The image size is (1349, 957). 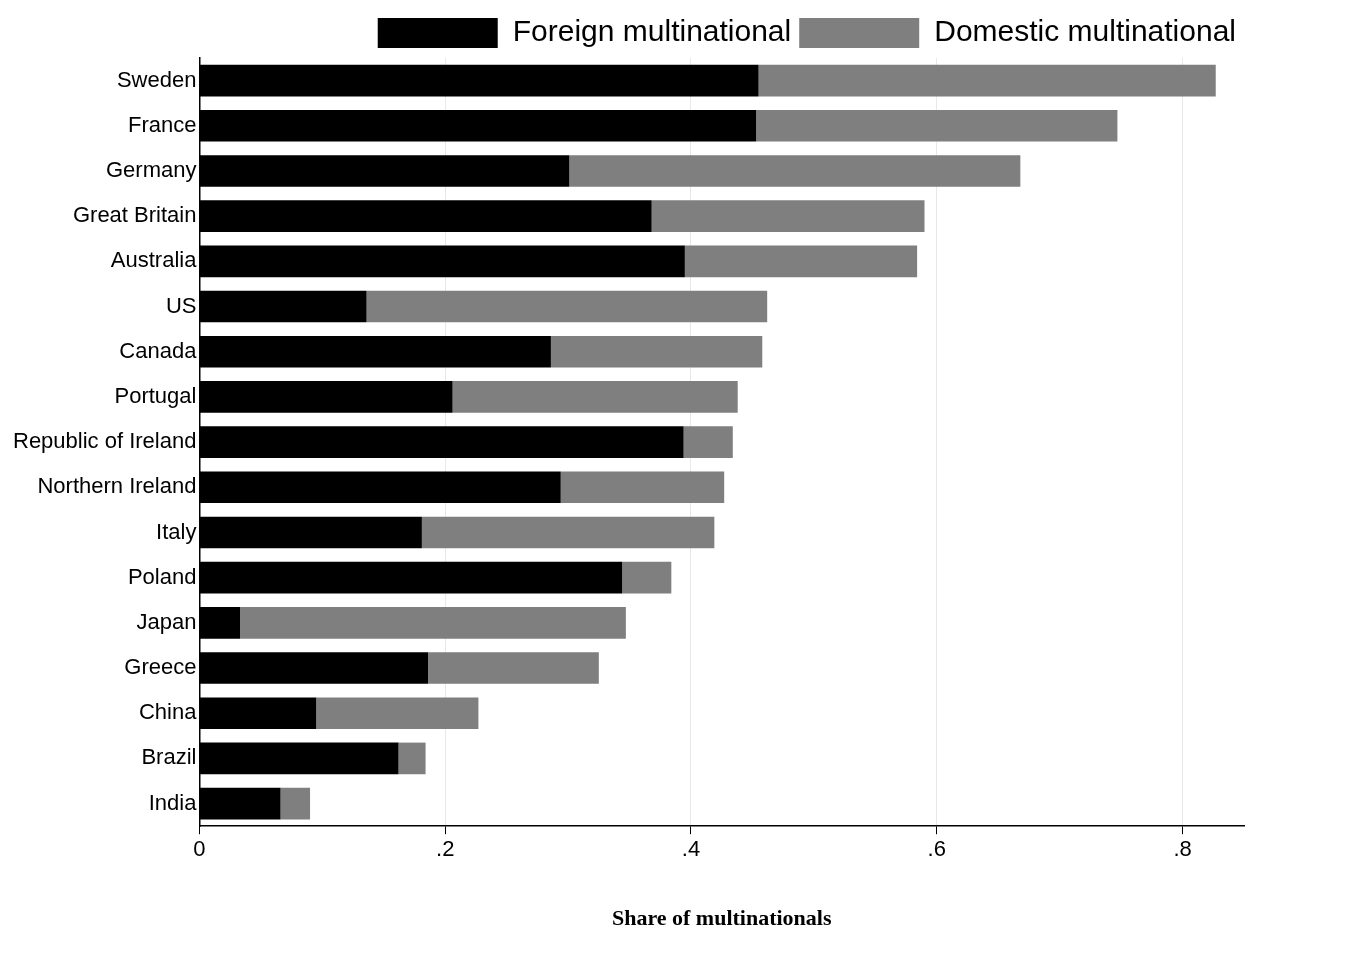 I want to click on y-tick-label: Canada, so click(x=158, y=350).